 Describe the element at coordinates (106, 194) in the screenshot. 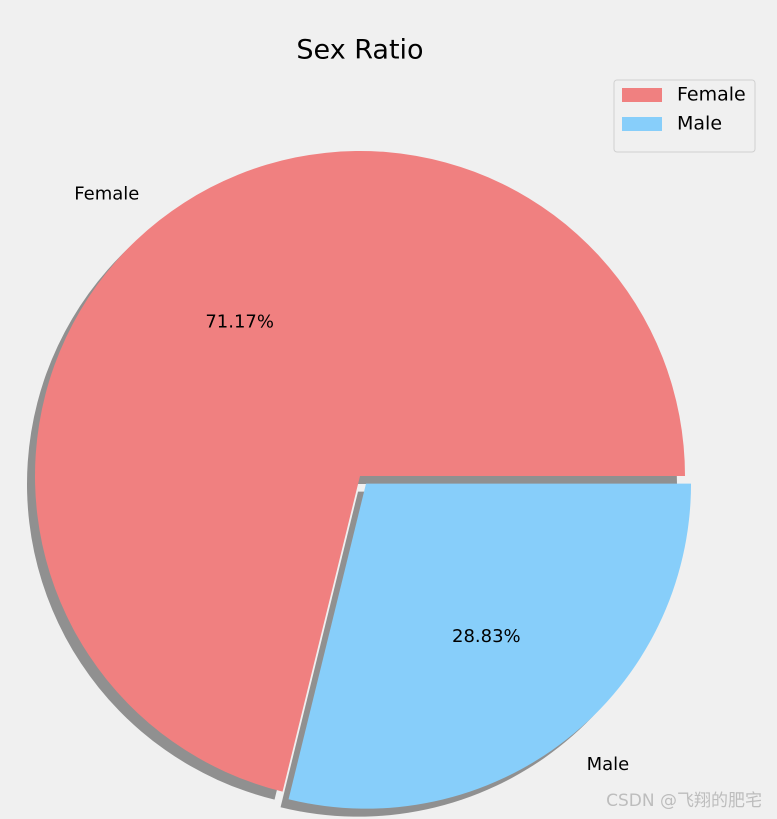

I see `category-label: Female` at that location.